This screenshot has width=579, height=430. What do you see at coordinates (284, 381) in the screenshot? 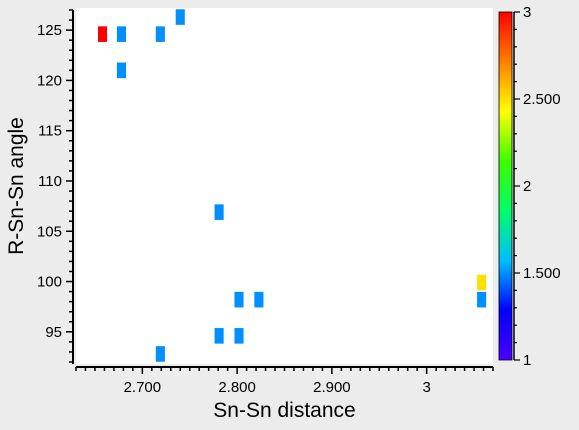
I see `x-axis: 2.700 2.800 2.900 3` at bounding box center [284, 381].